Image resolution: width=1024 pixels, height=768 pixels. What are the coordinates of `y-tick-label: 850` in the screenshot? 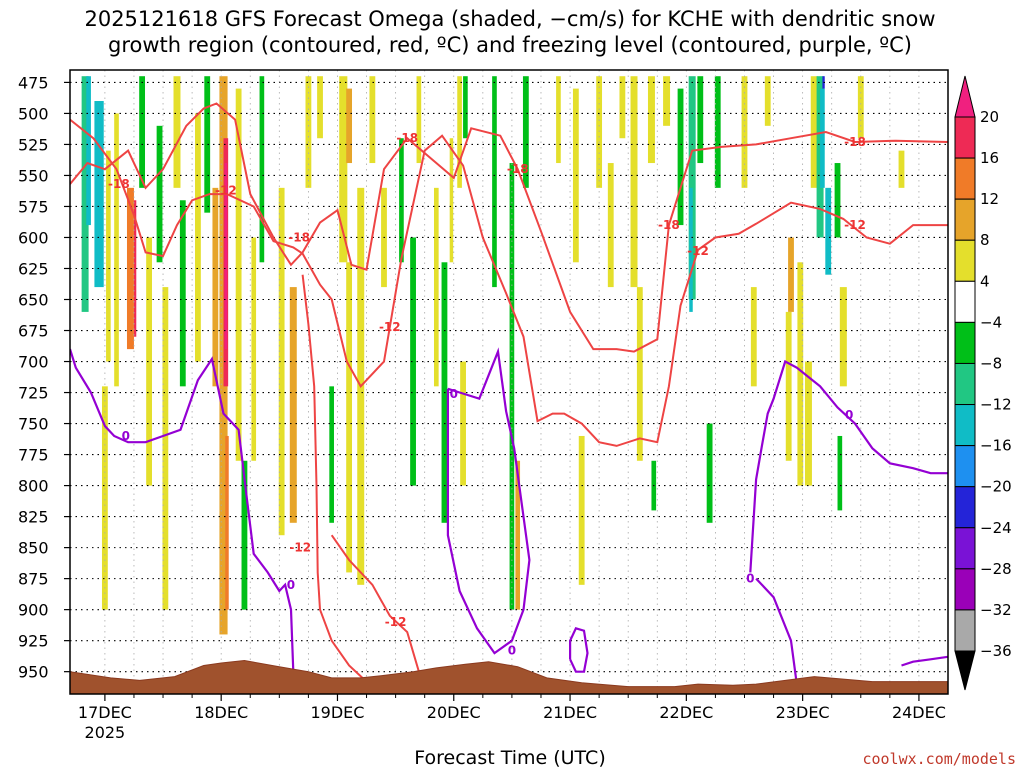 It's located at (33, 548).